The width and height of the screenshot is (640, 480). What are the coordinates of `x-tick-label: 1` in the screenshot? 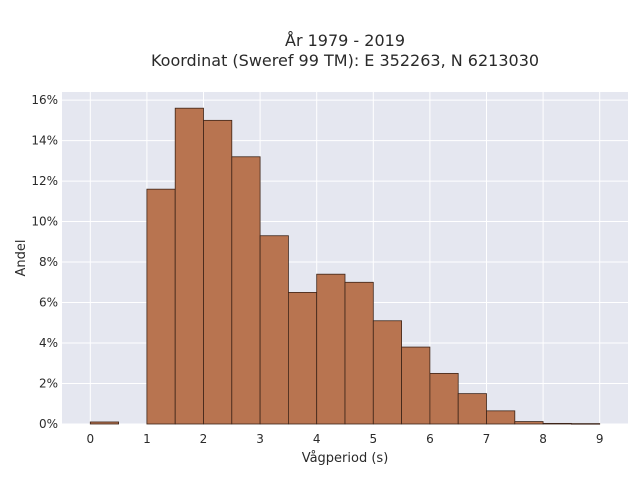 It's located at (147, 439).